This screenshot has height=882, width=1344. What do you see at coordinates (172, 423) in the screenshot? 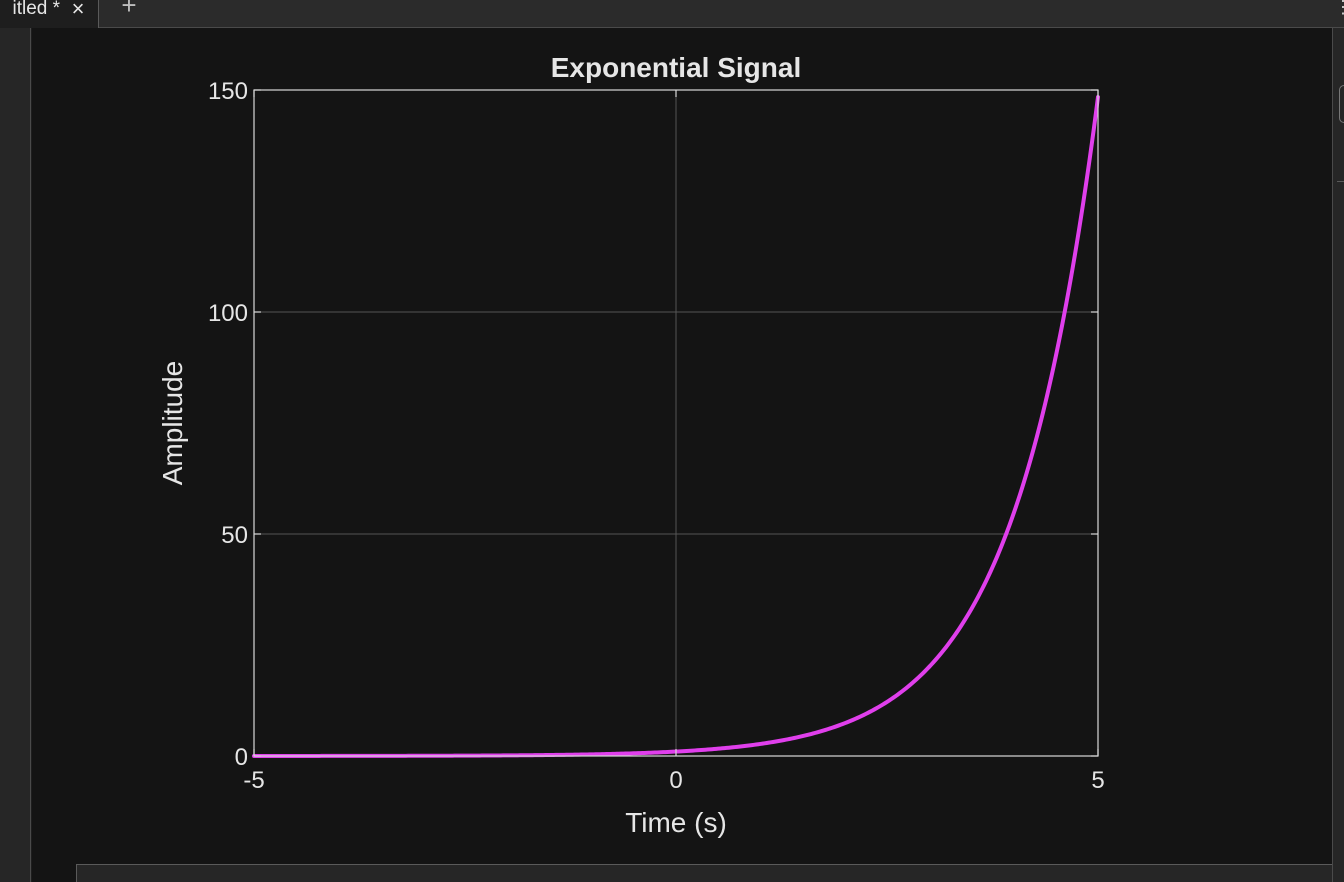
I see `y-axis-label: Amplitude` at bounding box center [172, 423].